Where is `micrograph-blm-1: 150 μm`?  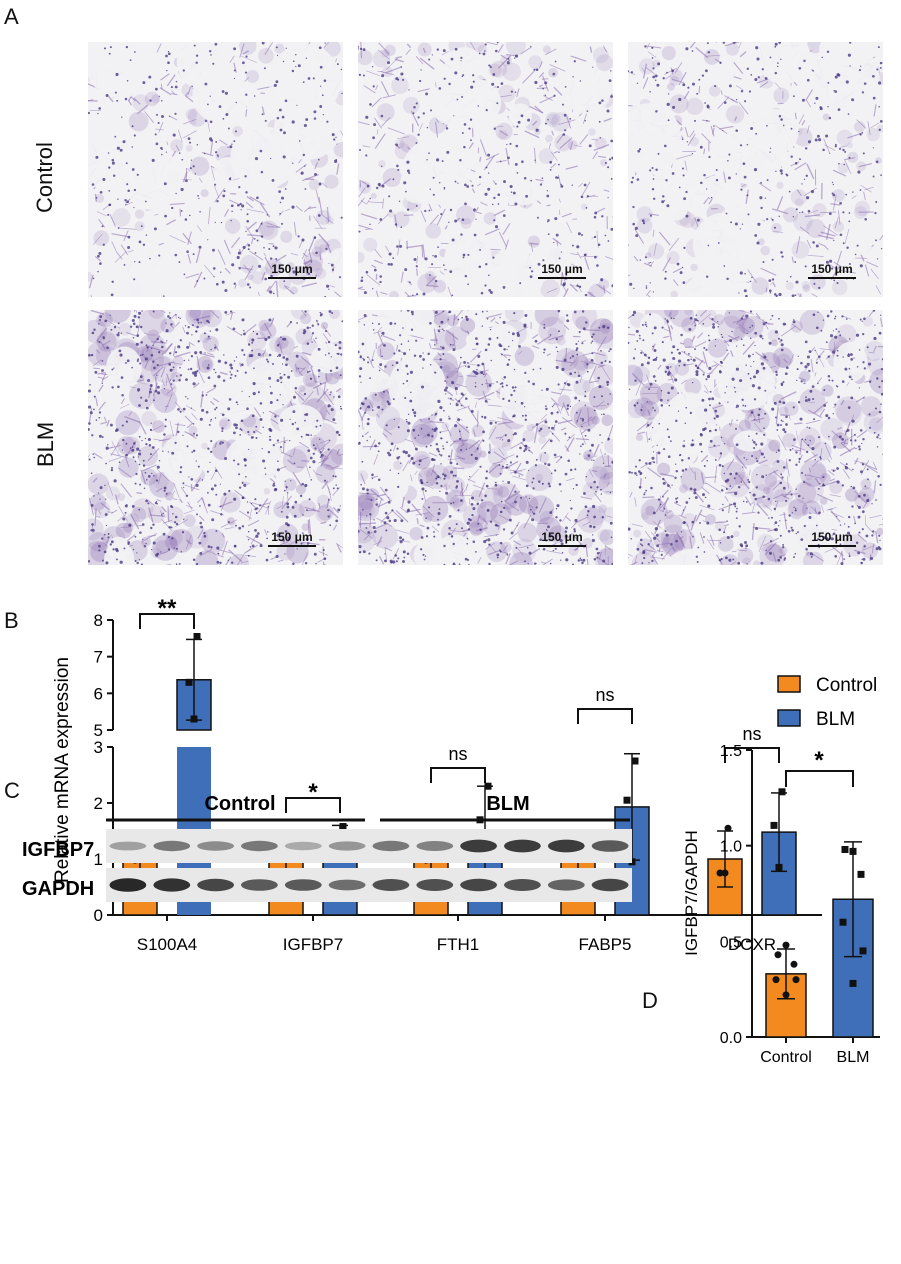 micrograph-blm-1: 150 μm is located at coordinates (215, 437).